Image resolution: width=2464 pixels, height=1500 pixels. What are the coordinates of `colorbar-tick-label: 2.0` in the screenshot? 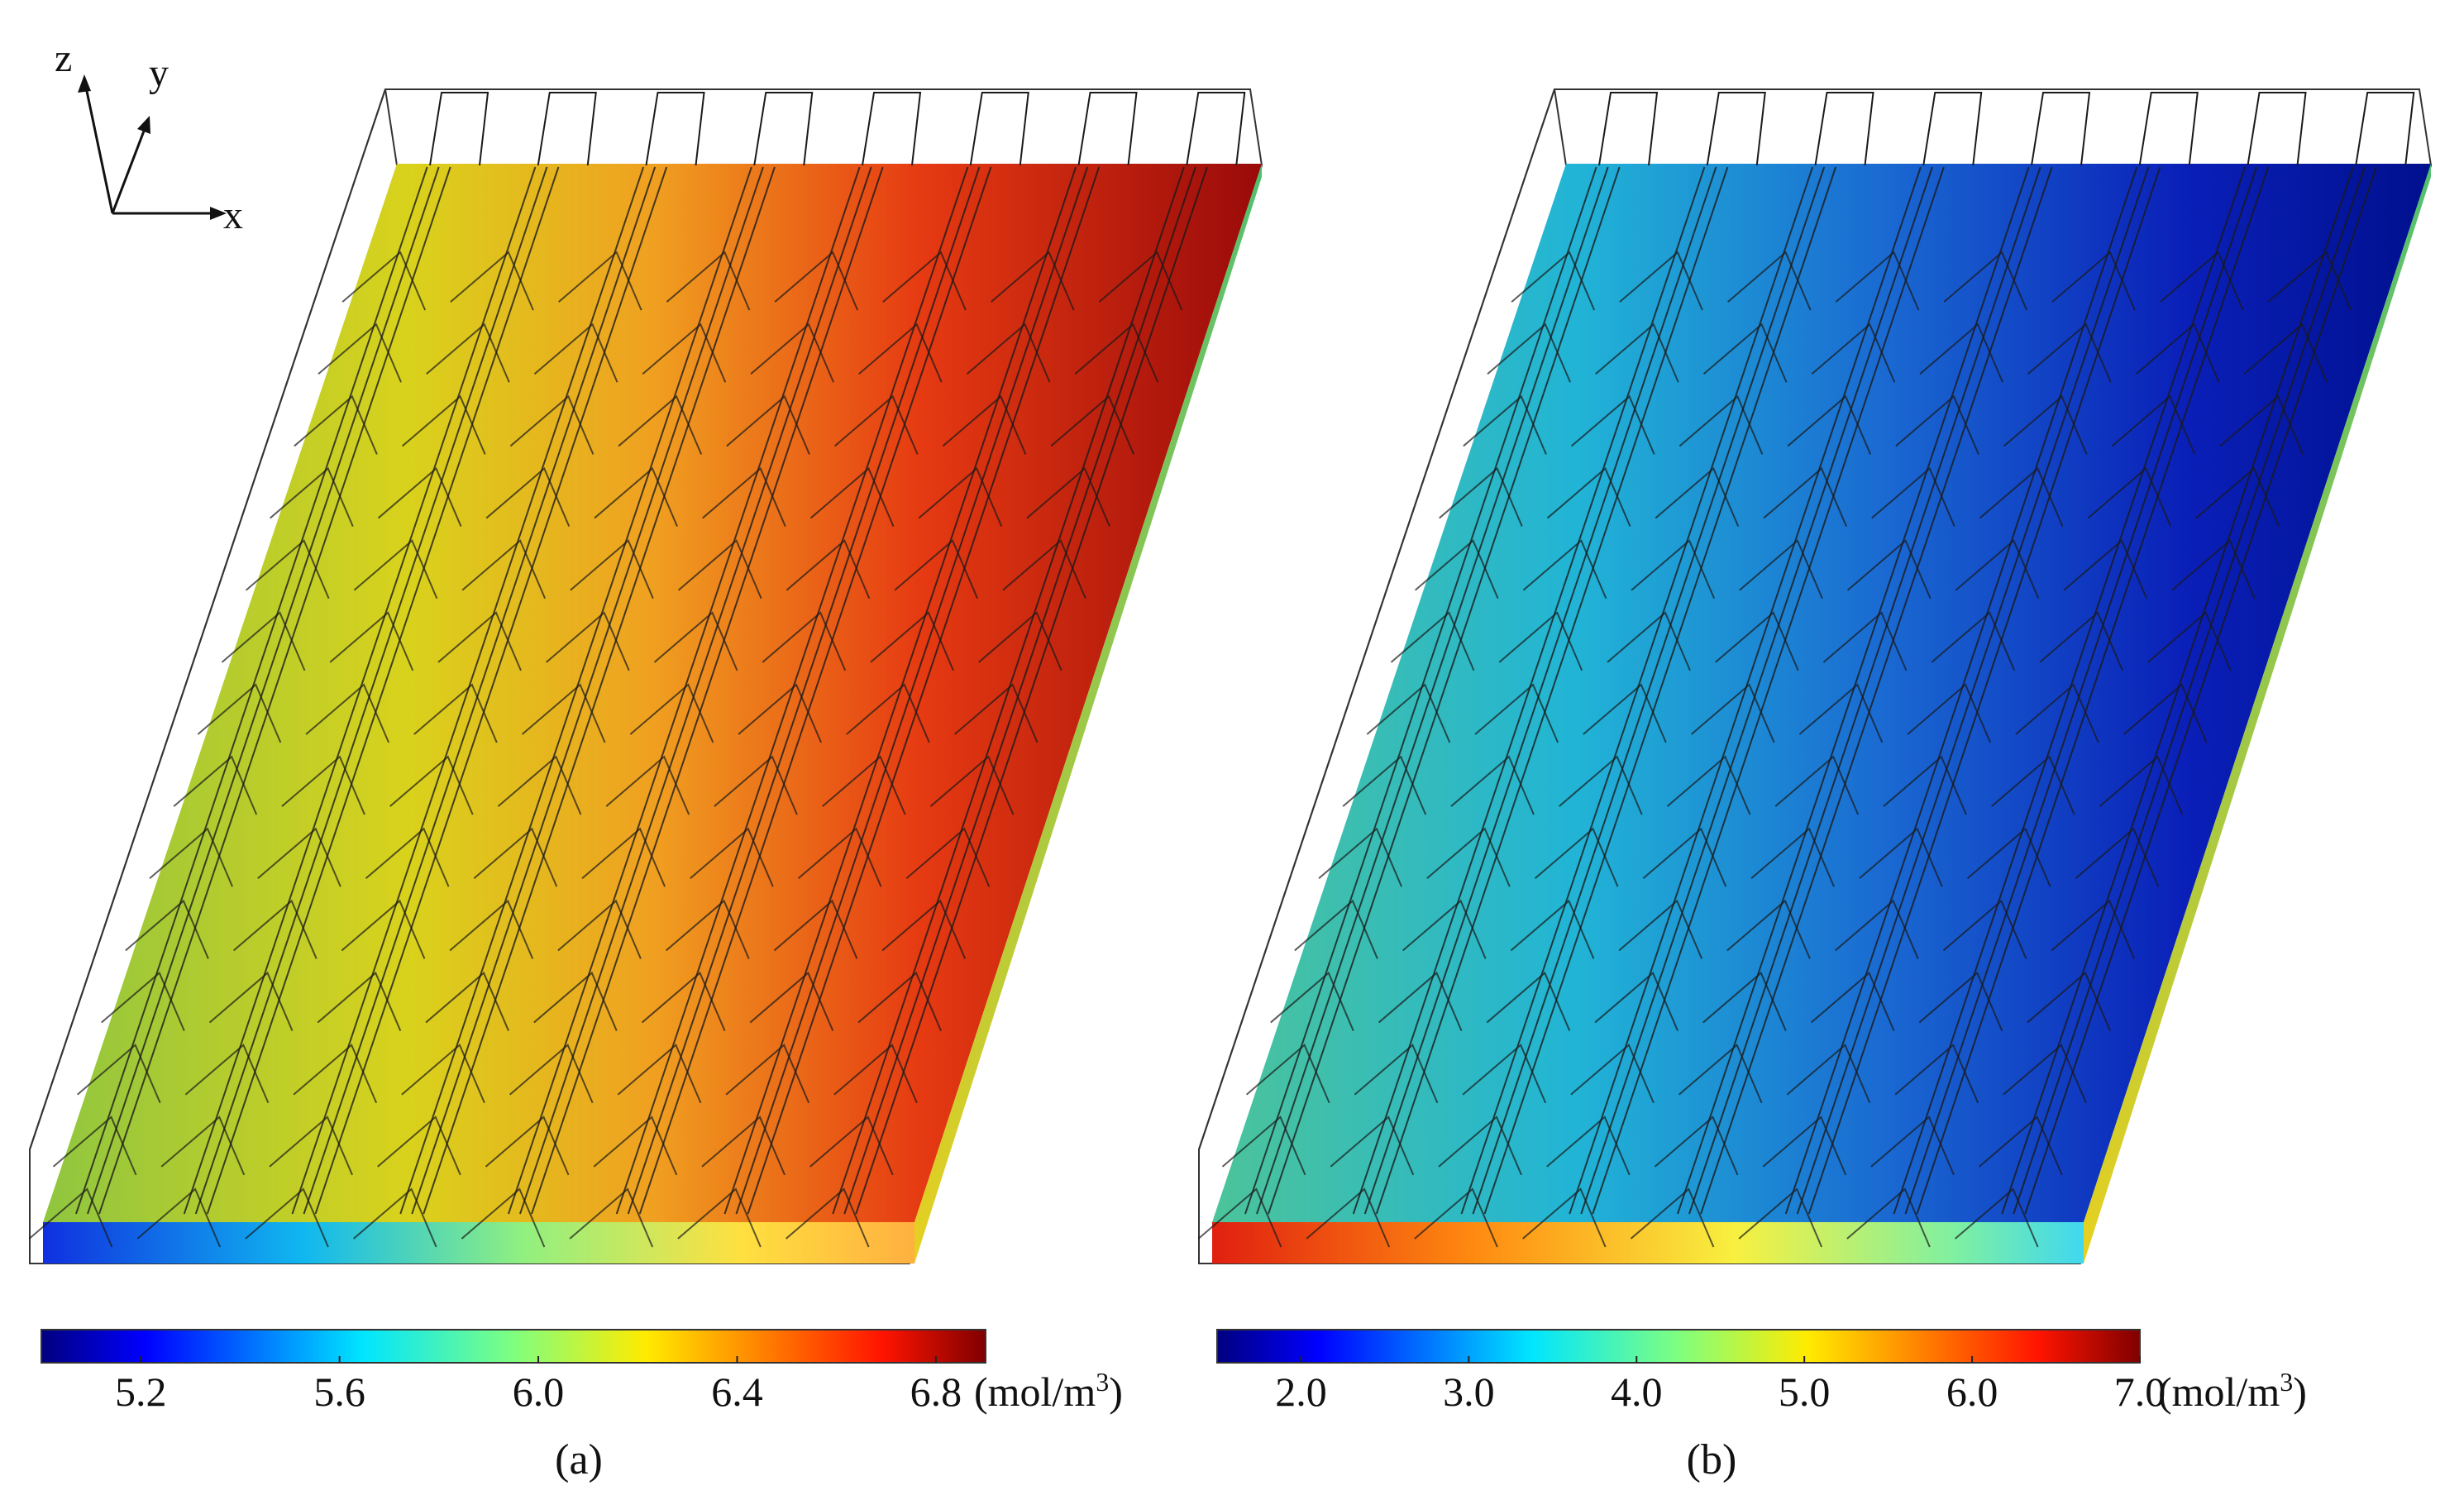 It's located at (1301, 1392).